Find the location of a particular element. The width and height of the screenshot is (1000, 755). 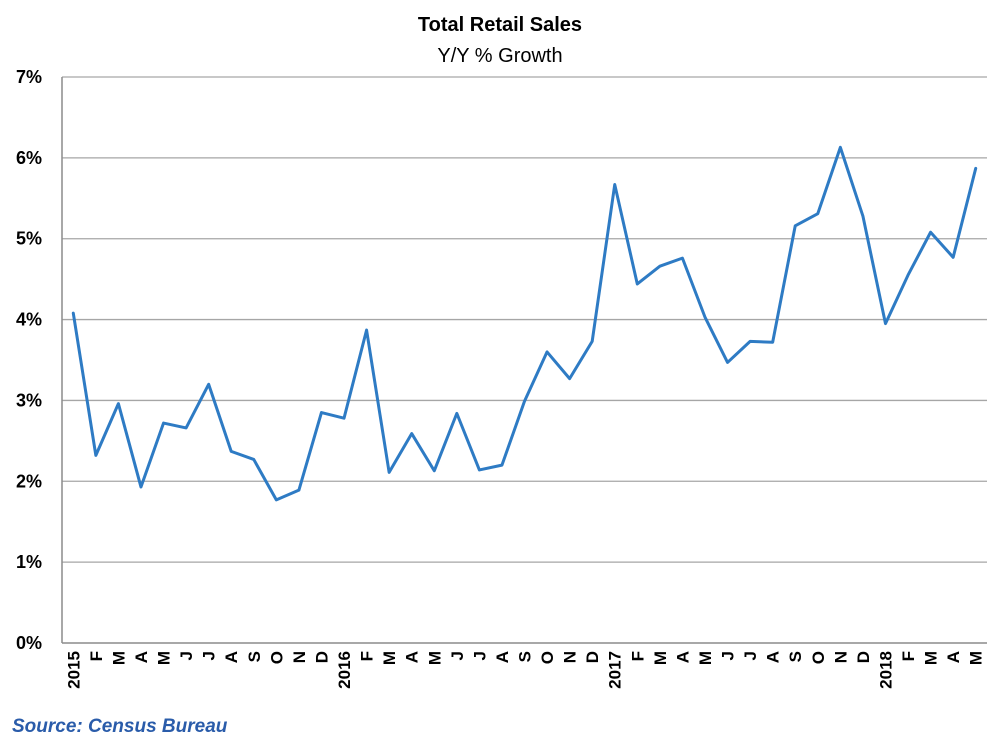

source-note: Source: Census Bureau is located at coordinates (120, 726).